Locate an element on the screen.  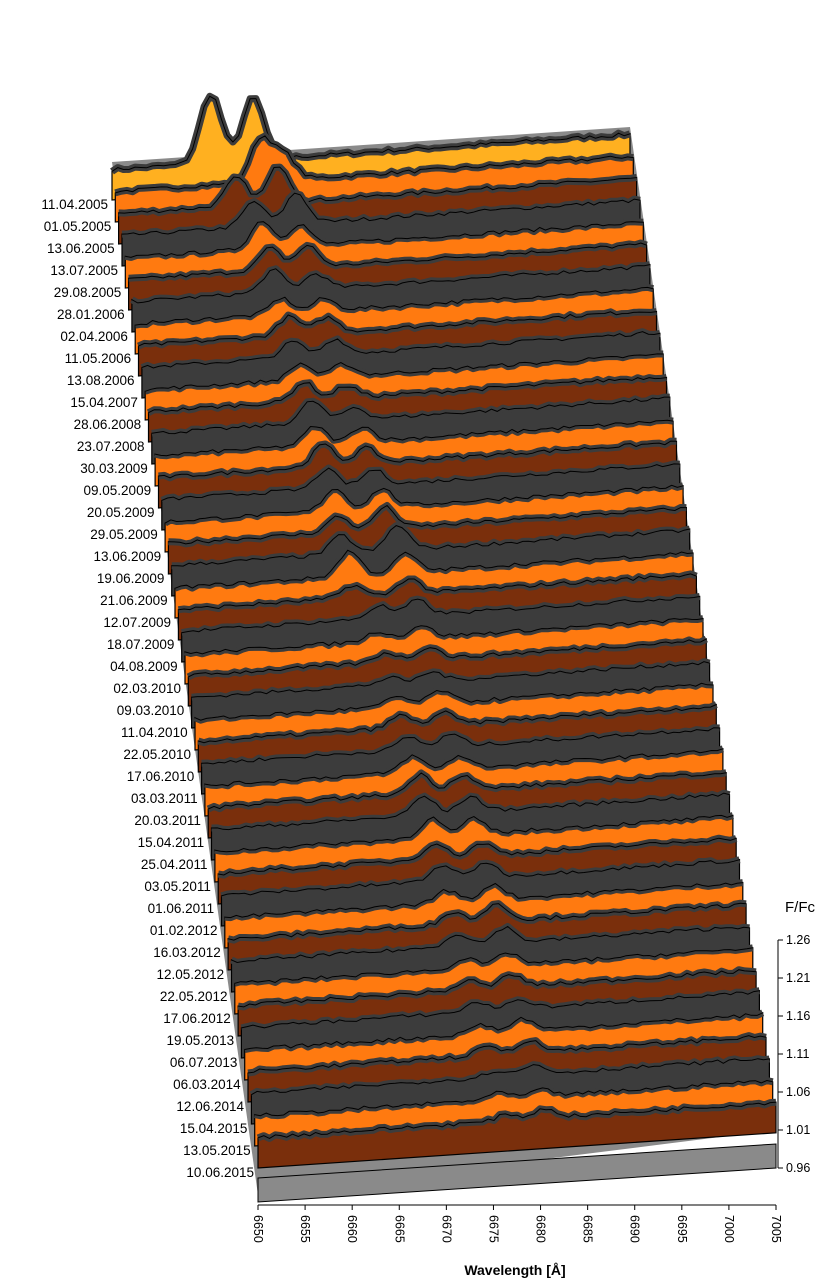
spectrum-line-13.06.2005 is located at coordinates (377, 190).